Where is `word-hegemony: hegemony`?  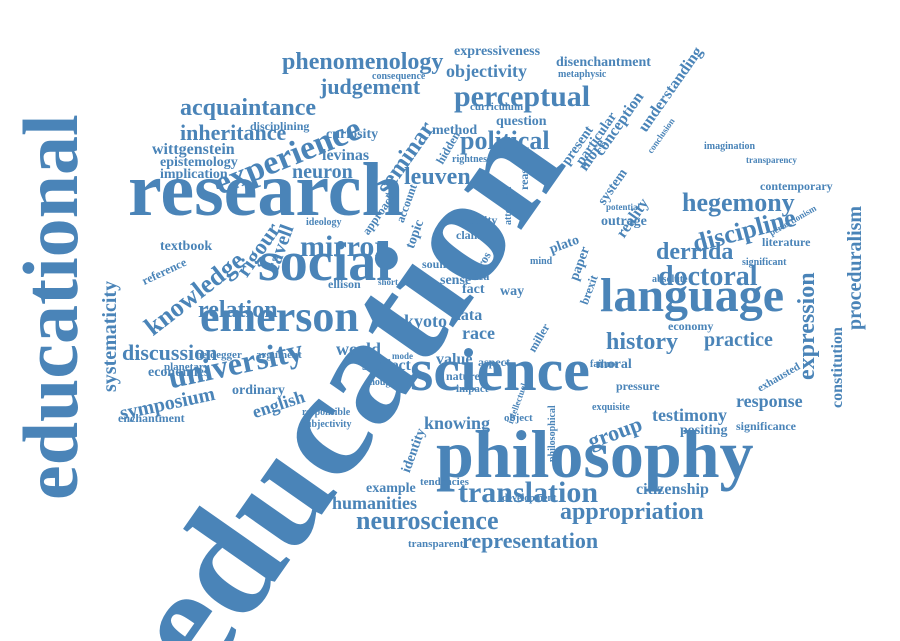 word-hegemony: hegemony is located at coordinates (738, 202).